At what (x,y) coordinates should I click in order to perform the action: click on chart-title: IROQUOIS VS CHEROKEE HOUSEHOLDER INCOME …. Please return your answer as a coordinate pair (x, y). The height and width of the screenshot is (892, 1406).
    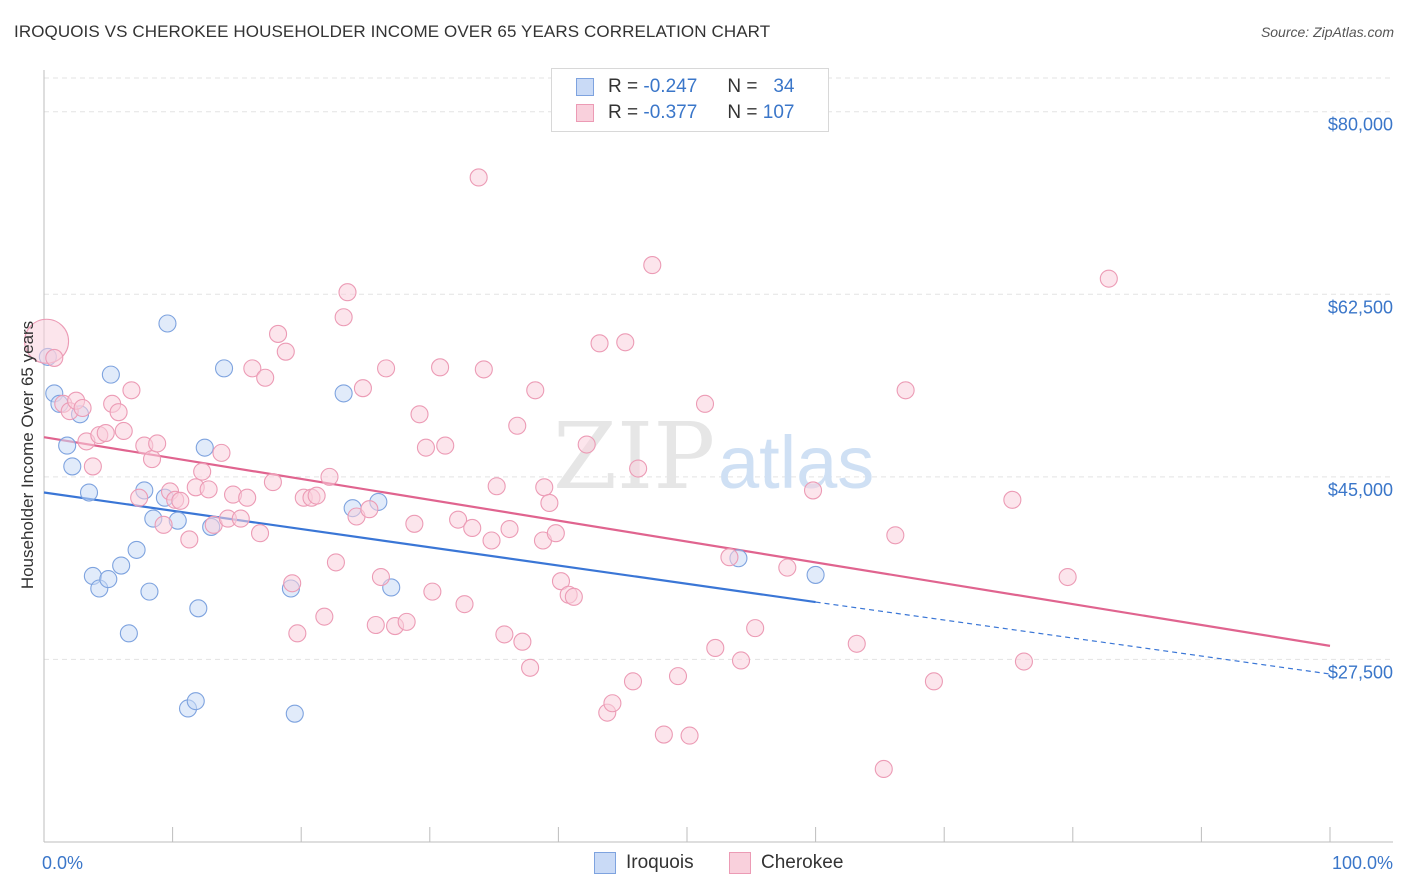
    Looking at the image, I should click on (392, 31).